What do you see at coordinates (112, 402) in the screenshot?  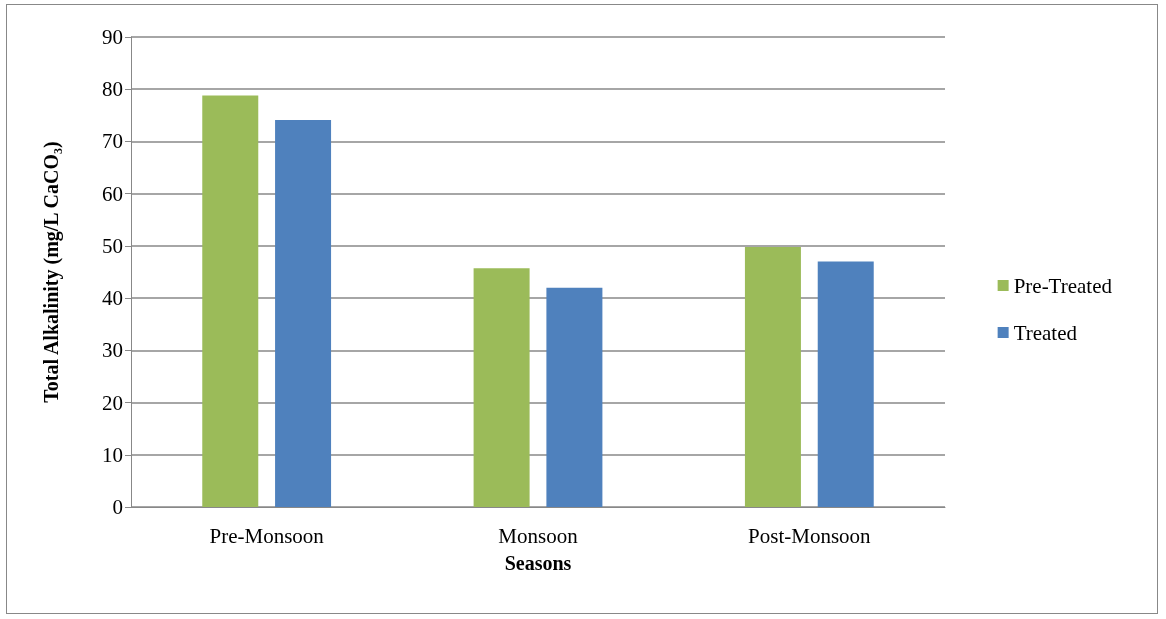 I see `y-tick-label: 20` at bounding box center [112, 402].